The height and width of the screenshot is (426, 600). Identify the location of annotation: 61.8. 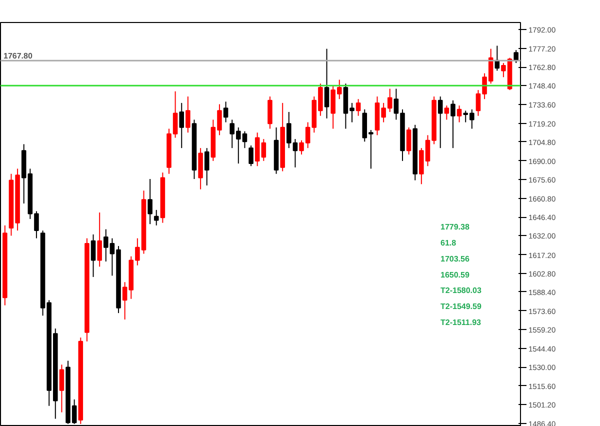
(448, 243).